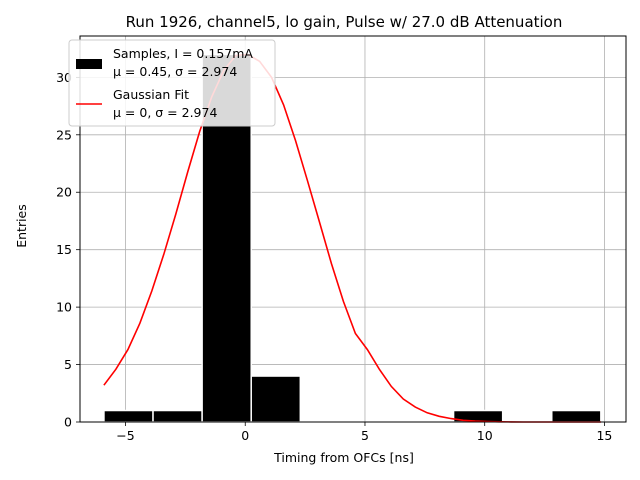 This screenshot has height=480, width=640. I want to click on y-tick-label: 10, so click(64, 307).